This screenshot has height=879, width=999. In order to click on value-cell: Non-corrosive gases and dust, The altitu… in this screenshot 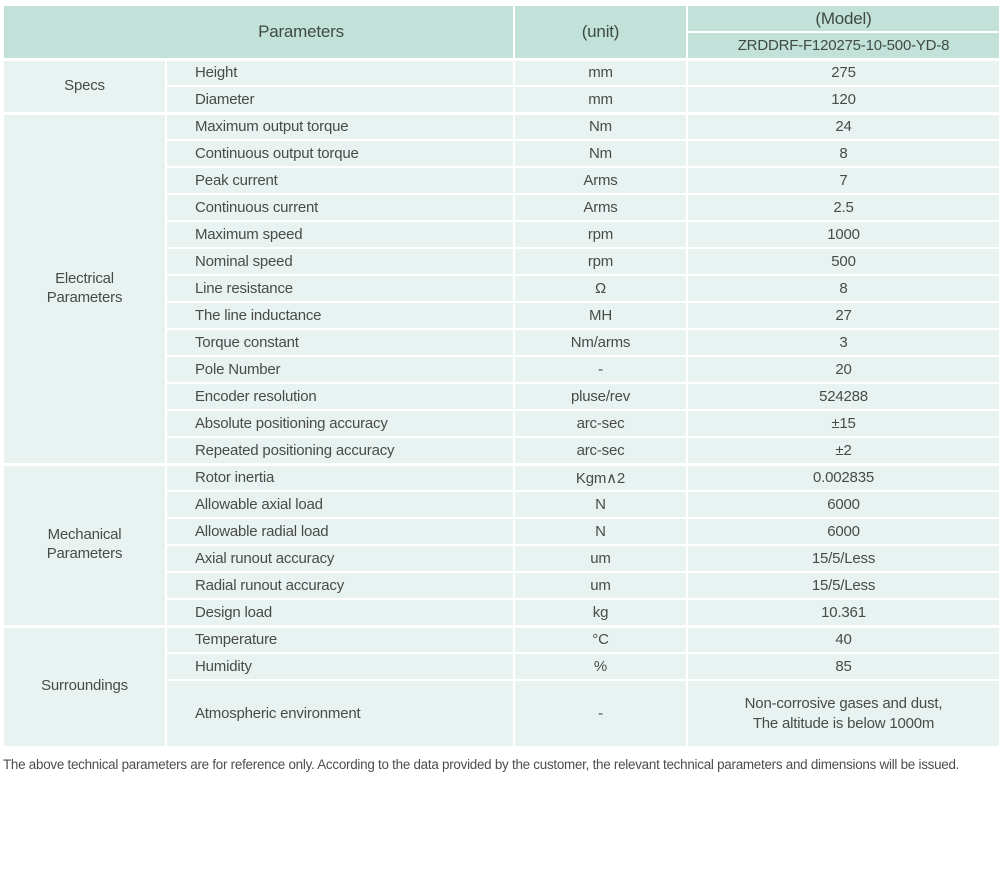, I will do `click(842, 713)`.